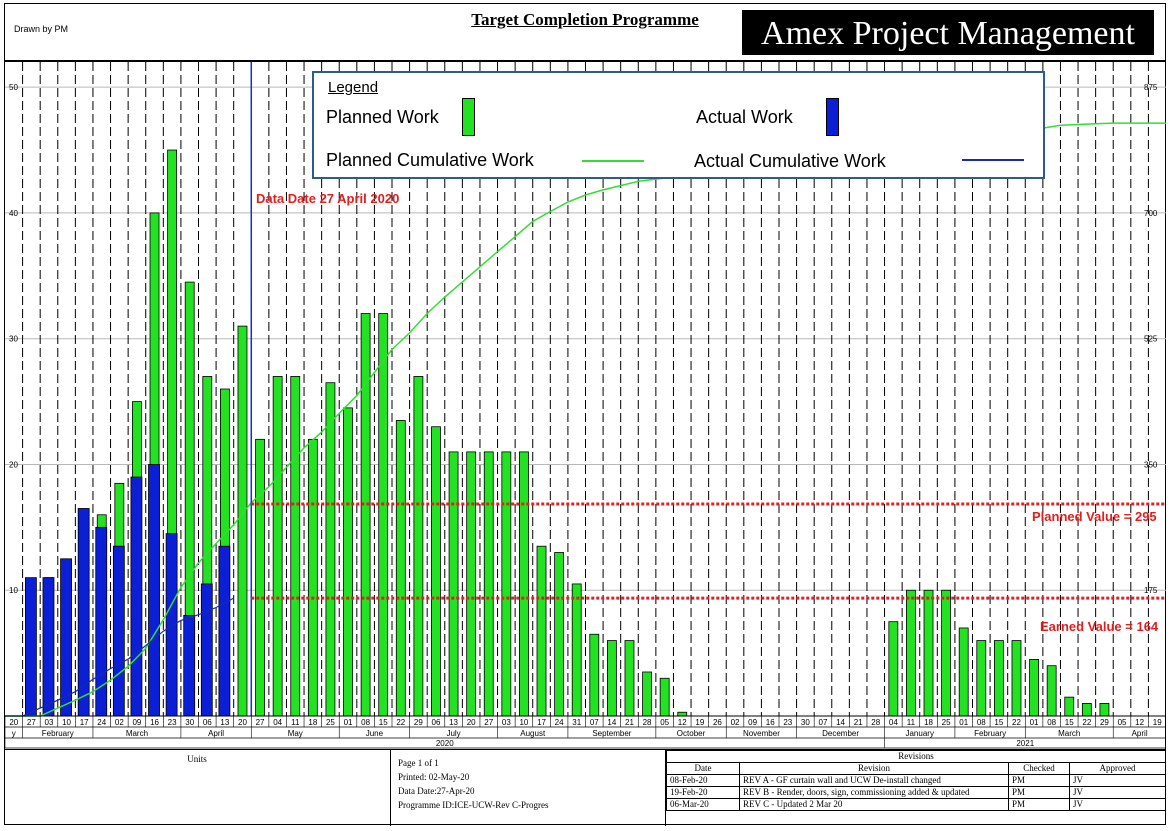  I want to click on month-label: December, so click(840, 733).